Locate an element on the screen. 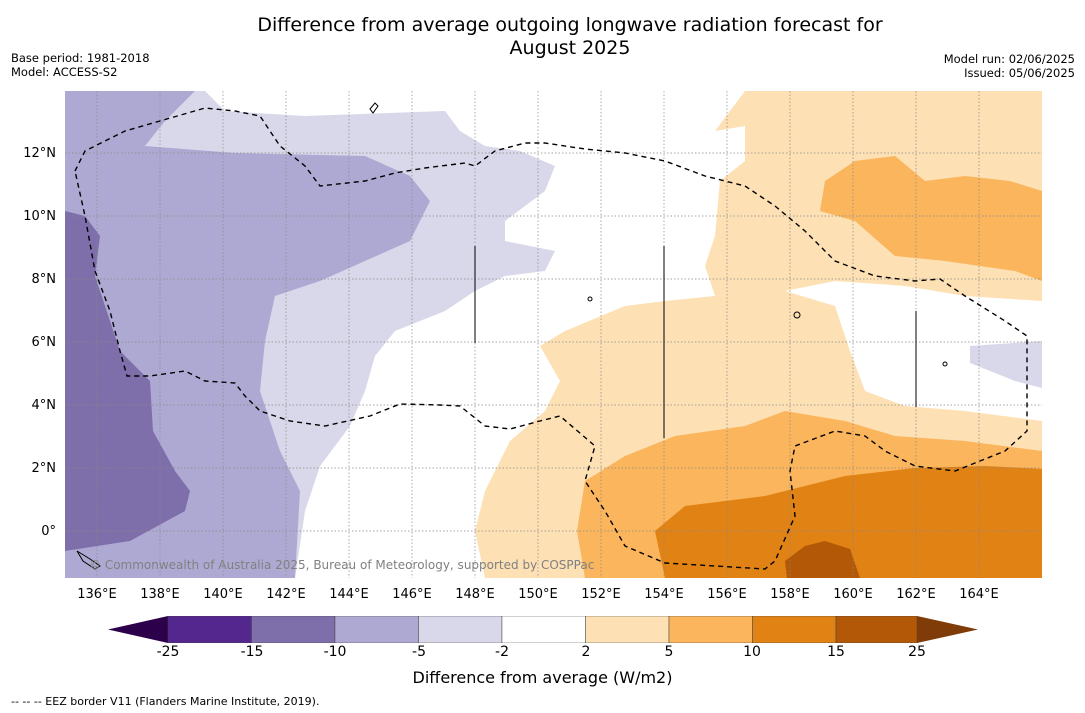 Image resolution: width=1085 pixels, height=713 pixels. anomaly-region-dark-purple is located at coordinates (127, 381).